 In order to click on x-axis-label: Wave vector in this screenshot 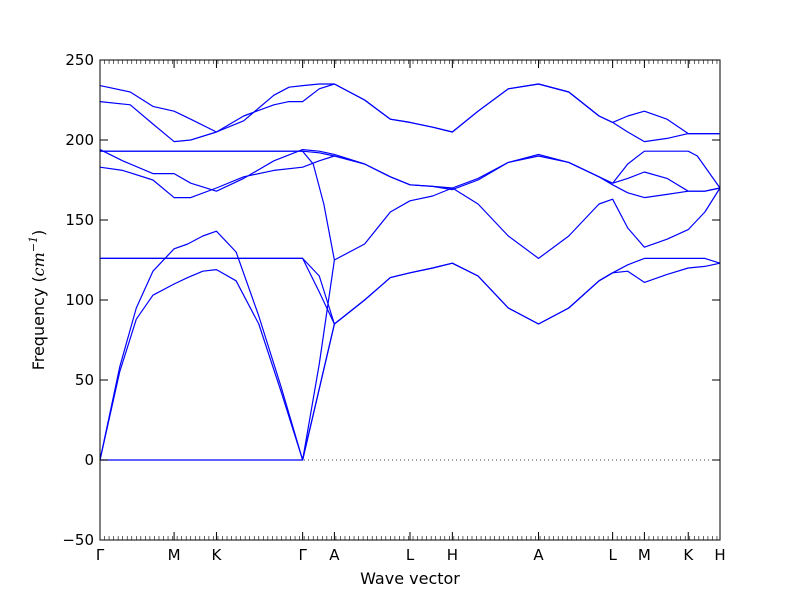, I will do `click(410, 578)`.